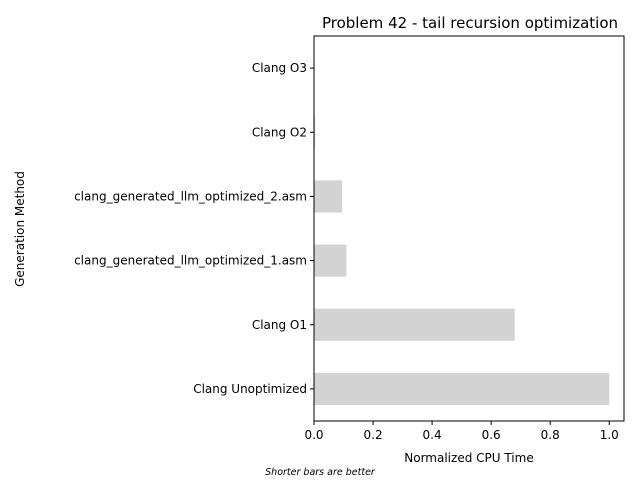  I want to click on y-axis-label: Generation Method, so click(20, 229).